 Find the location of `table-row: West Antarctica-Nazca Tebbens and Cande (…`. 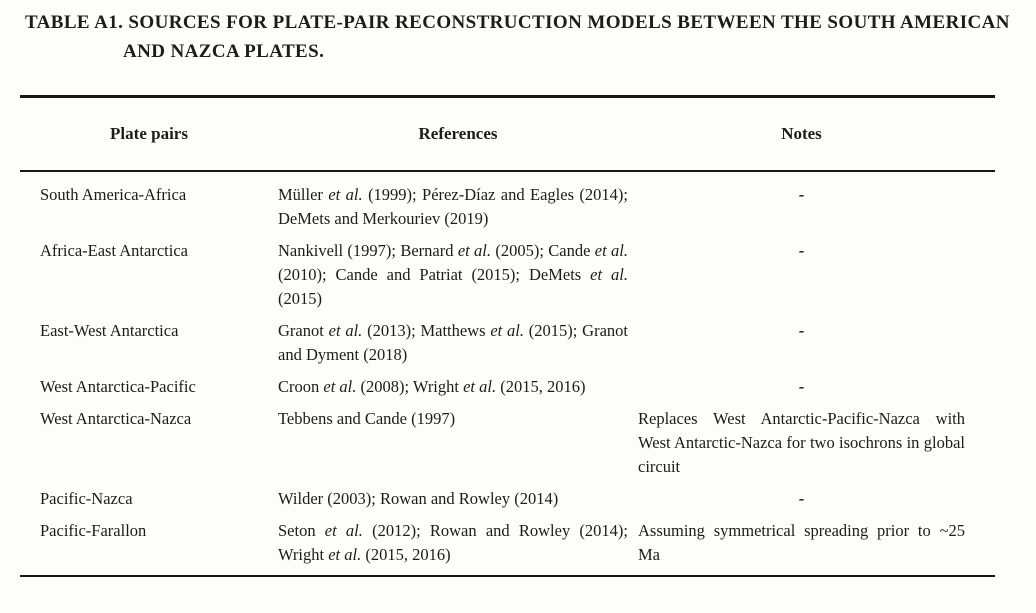

table-row: West Antarctica-Nazca Tebbens and Cande (… is located at coordinates (507, 443).